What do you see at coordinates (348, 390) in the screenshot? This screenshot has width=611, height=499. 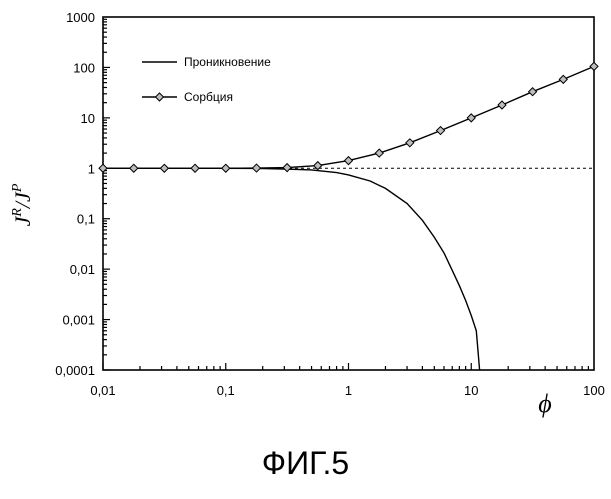 I see `x-tick-label: 1` at bounding box center [348, 390].